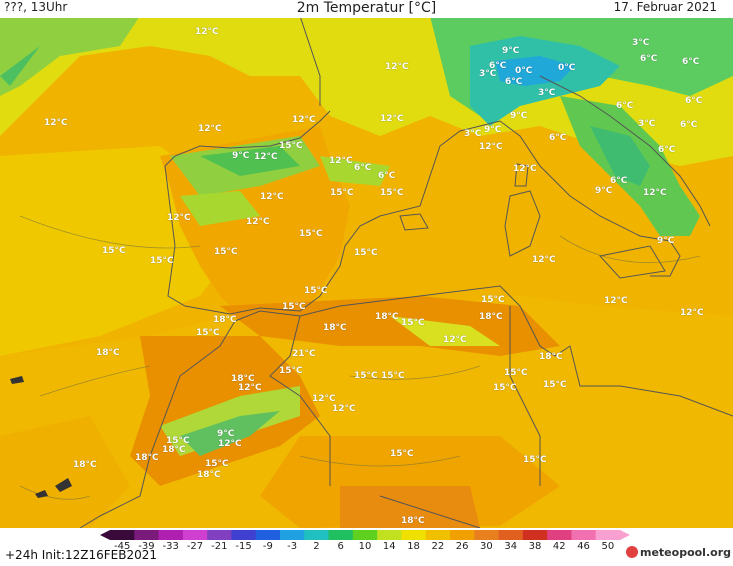 The height and width of the screenshot is (566, 733). What do you see at coordinates (462, 546) in the screenshot?
I see `scale-tick-label: 26` at bounding box center [462, 546].